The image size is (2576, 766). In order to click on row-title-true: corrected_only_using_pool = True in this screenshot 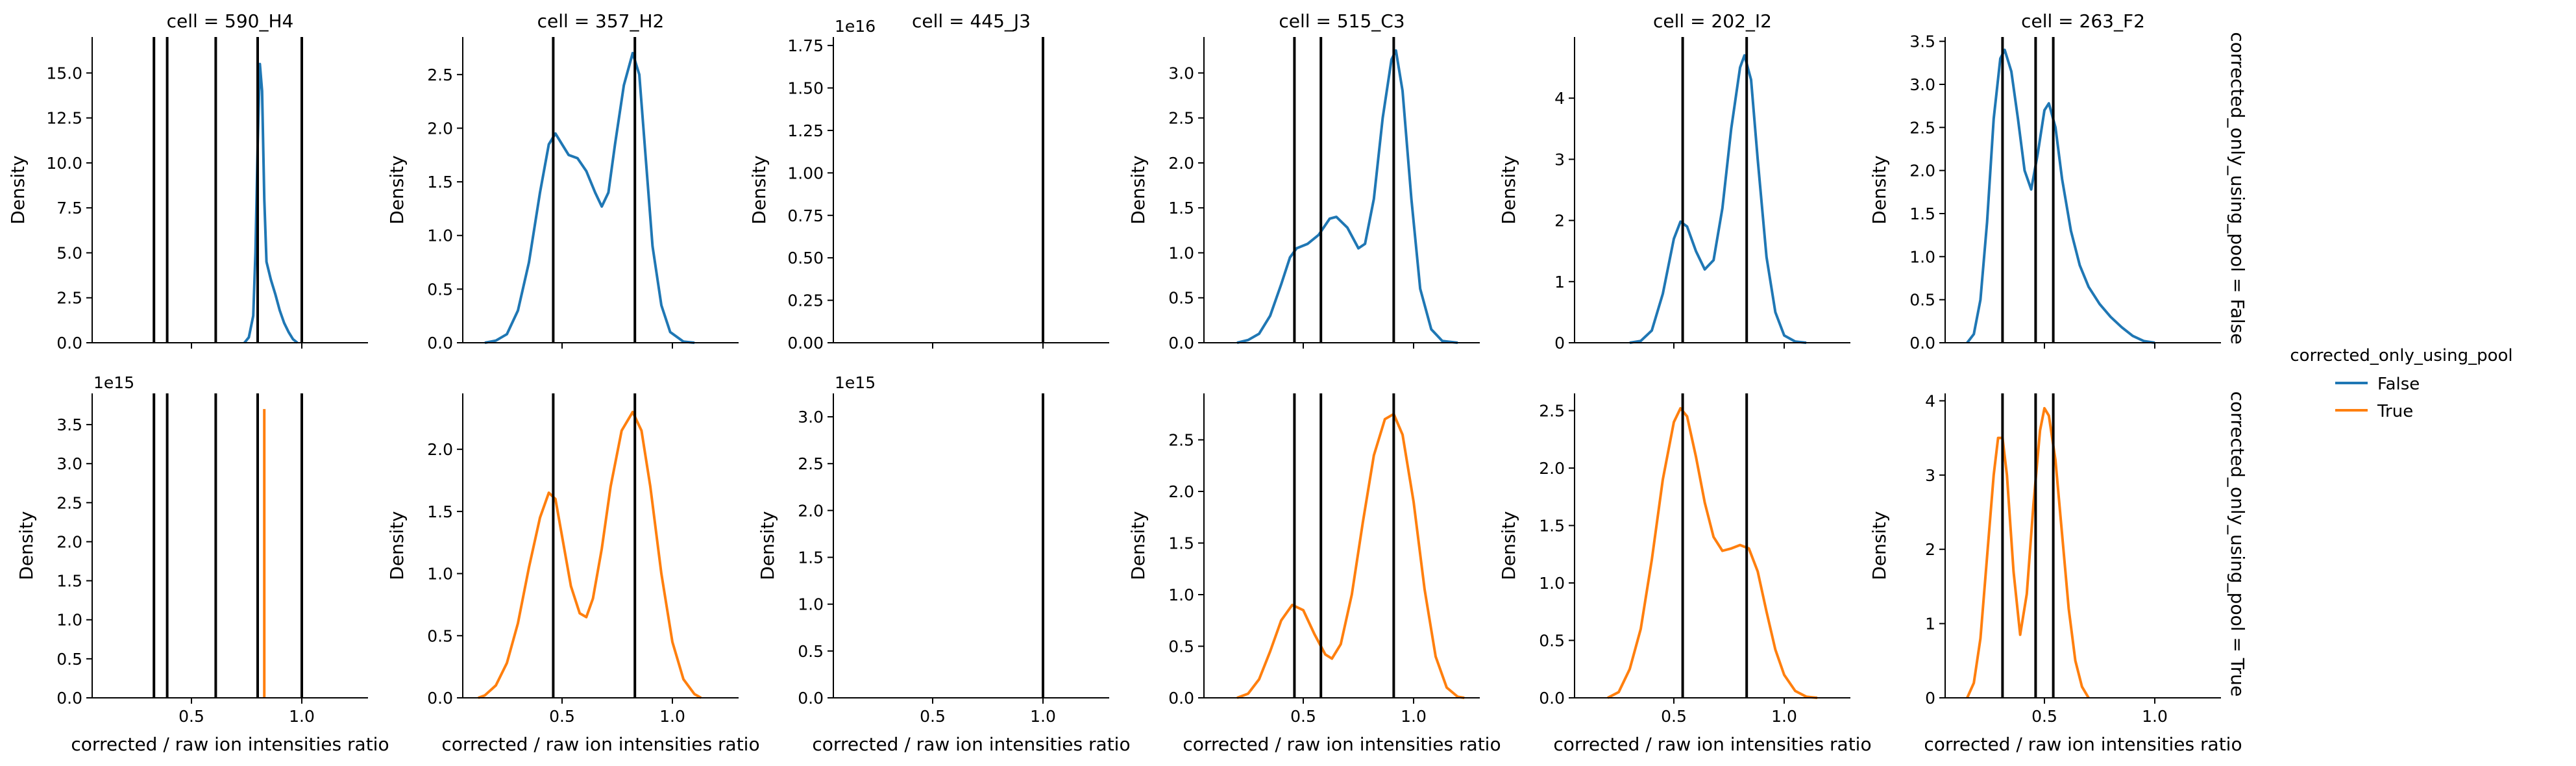, I will do `click(2237, 544)`.